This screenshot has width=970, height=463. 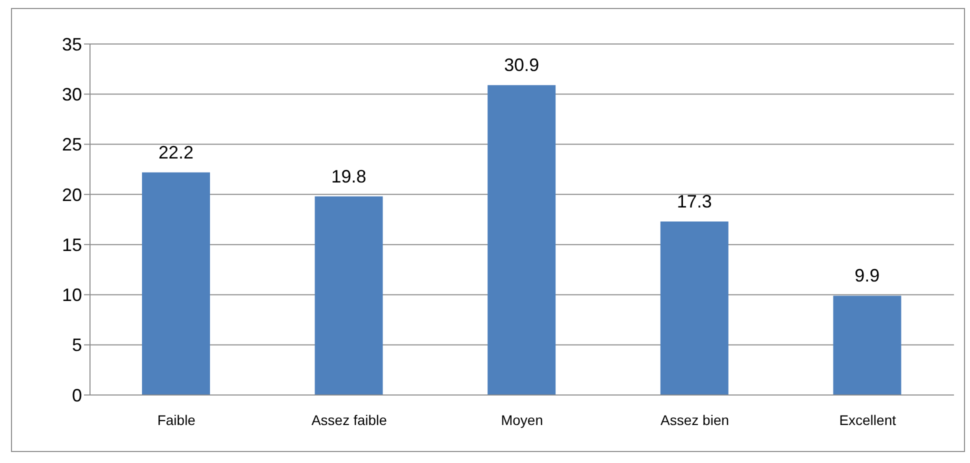 I want to click on x-tick-label: Assez faible, so click(x=349, y=420).